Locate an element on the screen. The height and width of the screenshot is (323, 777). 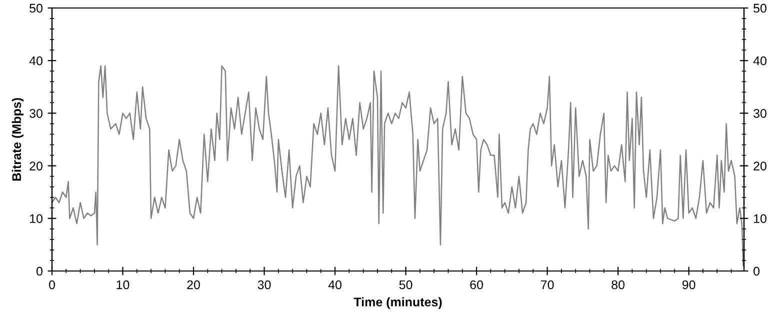
x-tick-label: 30 is located at coordinates (264, 285).